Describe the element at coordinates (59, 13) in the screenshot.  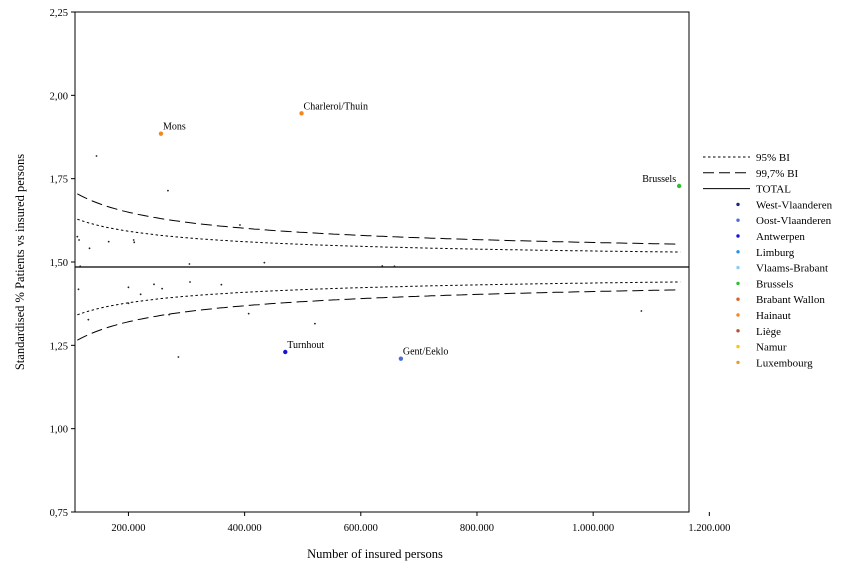
I see `y-tick-label: 2,25` at that location.